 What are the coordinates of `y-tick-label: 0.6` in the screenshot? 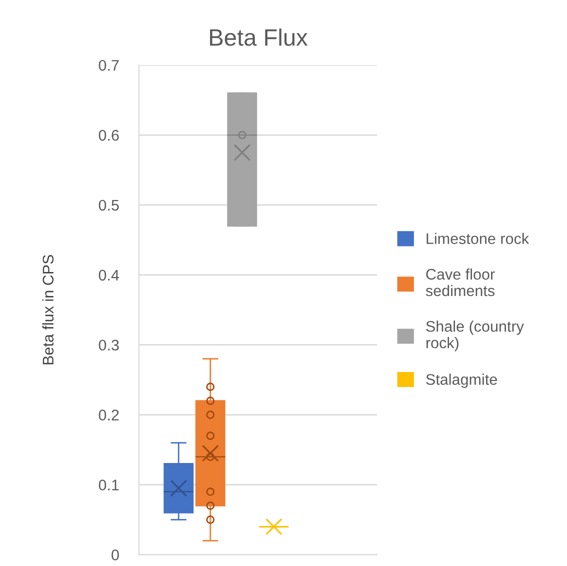 It's located at (108, 135).